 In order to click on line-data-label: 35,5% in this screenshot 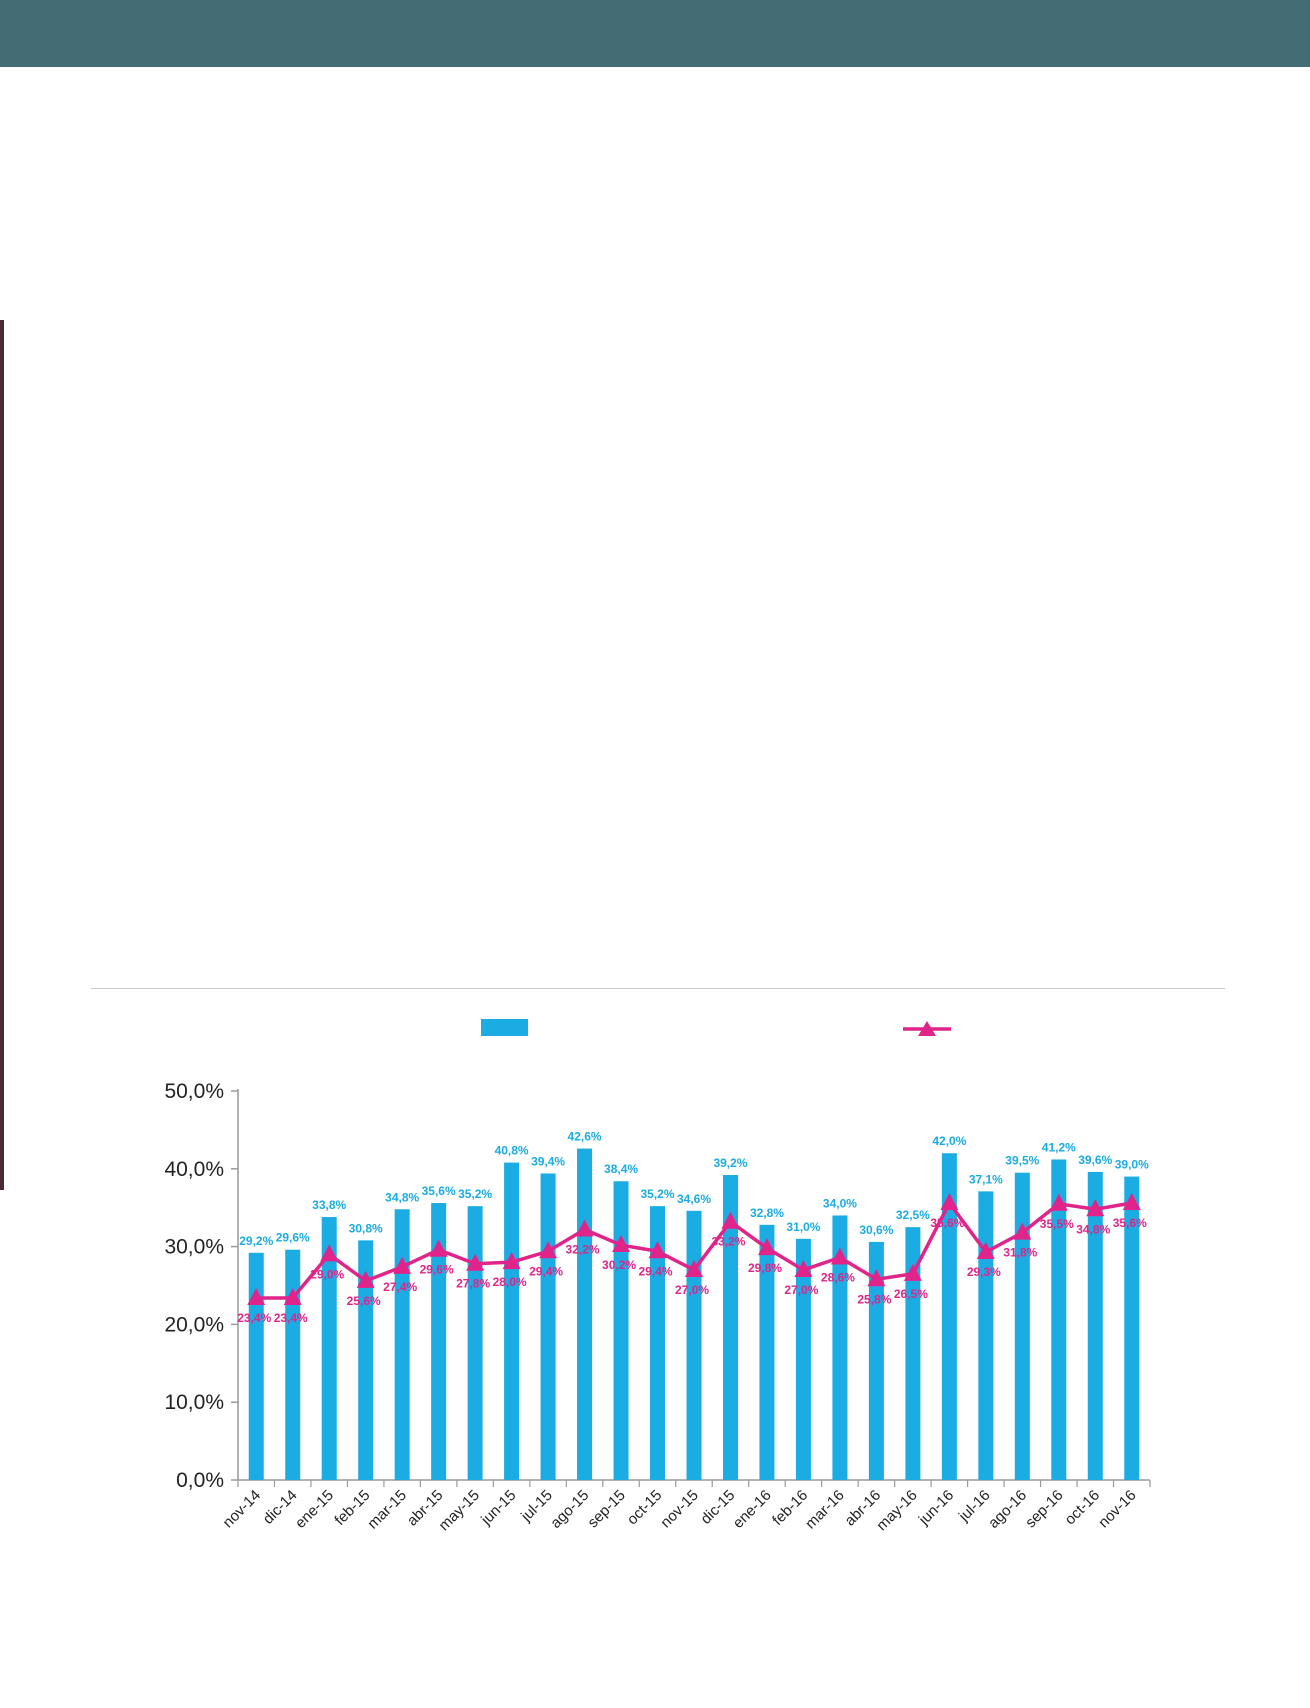, I will do `click(1057, 1224)`.